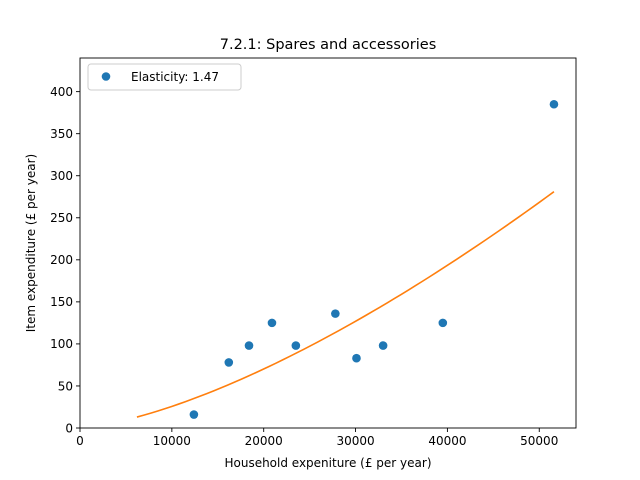 The image size is (640, 480). What do you see at coordinates (61, 134) in the screenshot?
I see `y-tick-label: 350` at bounding box center [61, 134].